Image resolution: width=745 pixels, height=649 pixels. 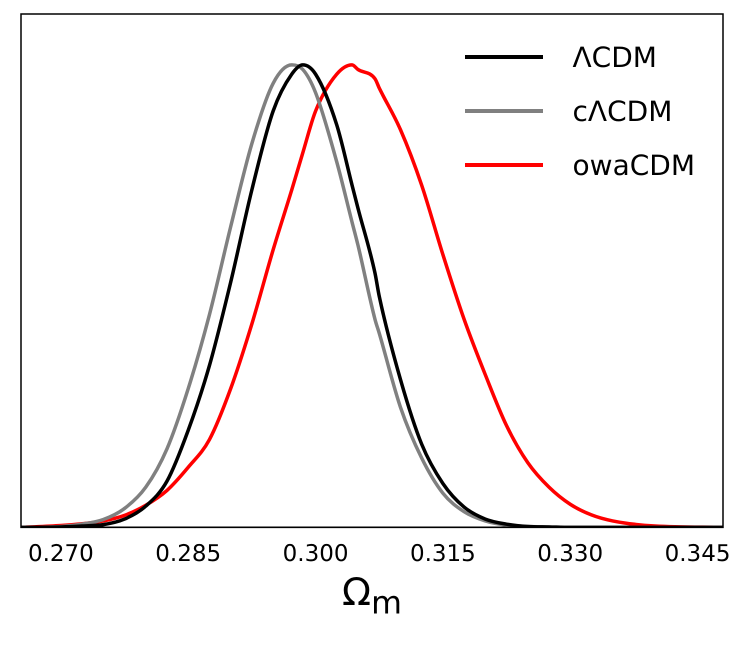 I want to click on x-tick-label: 0.285, so click(x=188, y=554).